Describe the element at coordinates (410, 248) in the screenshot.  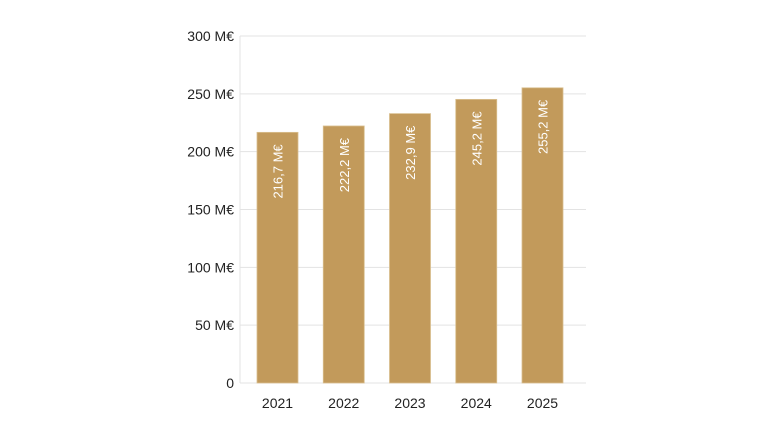
I see `bar-2023` at that location.